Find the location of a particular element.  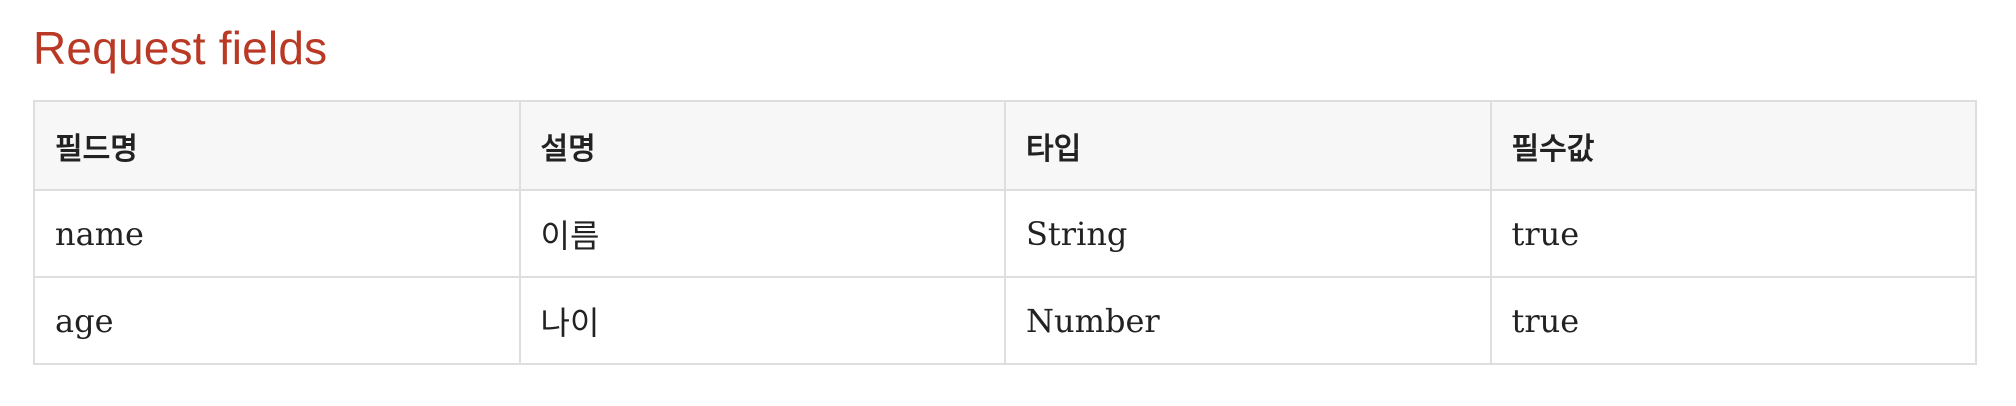

section-title: Request fields is located at coordinates (180, 48).